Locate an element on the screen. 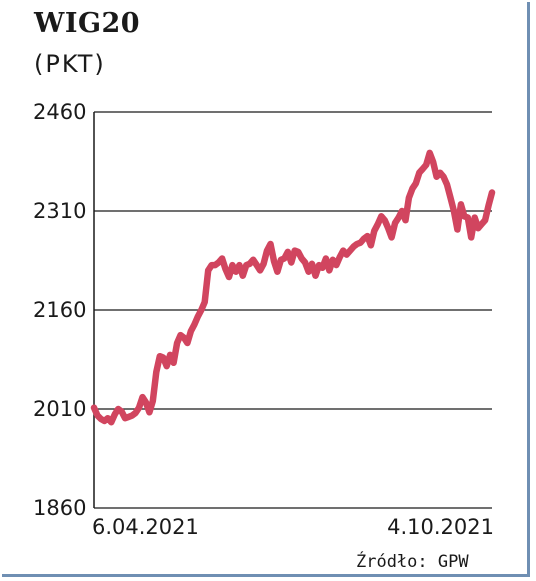 The width and height of the screenshot is (536, 581). source-note: Źródło: GPW is located at coordinates (412, 562).